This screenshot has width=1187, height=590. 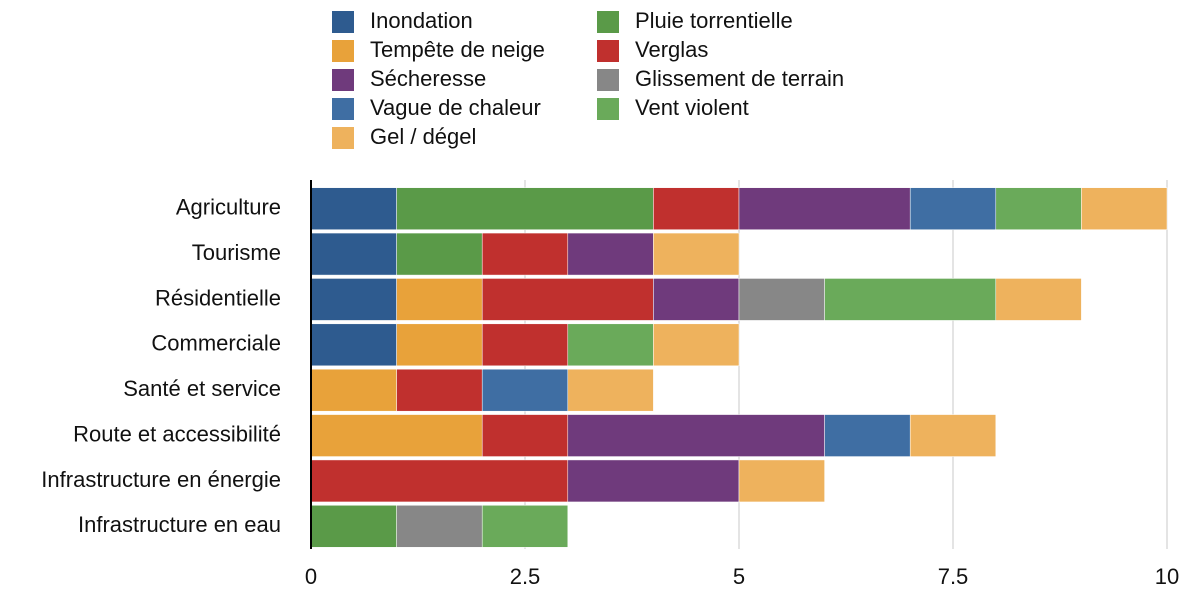 What do you see at coordinates (161, 479) in the screenshot?
I see `y-tick-label: Infrastructure en énergie` at bounding box center [161, 479].